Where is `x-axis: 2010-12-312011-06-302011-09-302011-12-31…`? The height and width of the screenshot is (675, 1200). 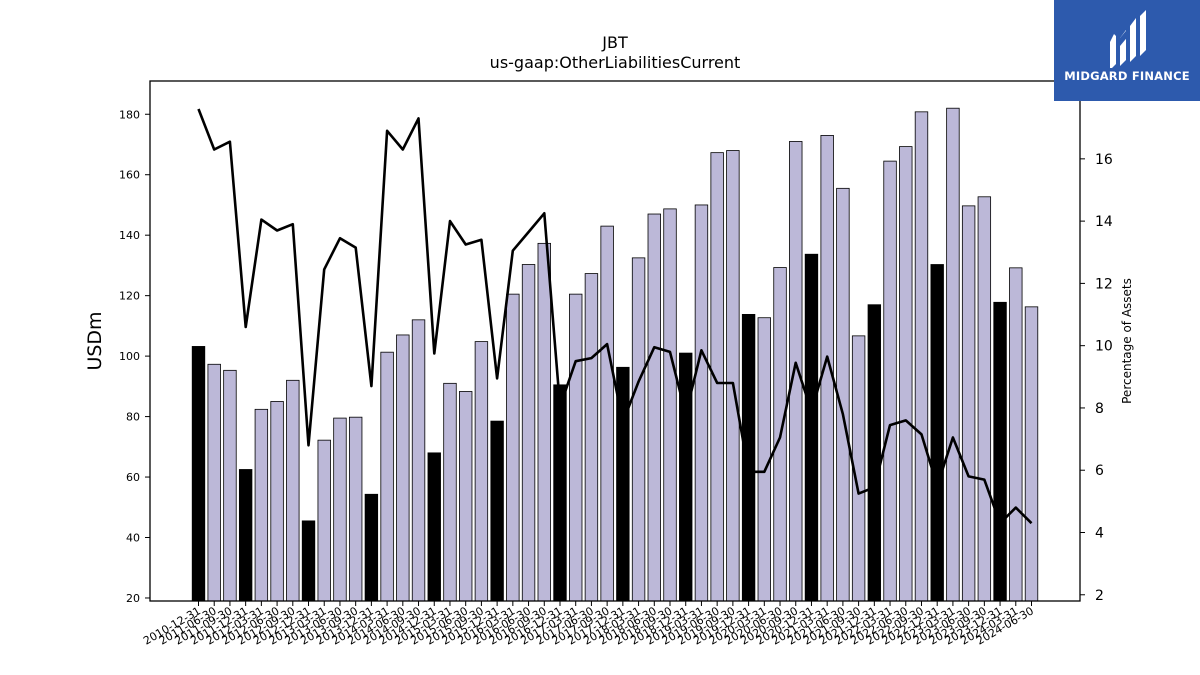
x-axis: 2010-12-312011-06-302011-09-302011-12-31… is located at coordinates (588, 624).